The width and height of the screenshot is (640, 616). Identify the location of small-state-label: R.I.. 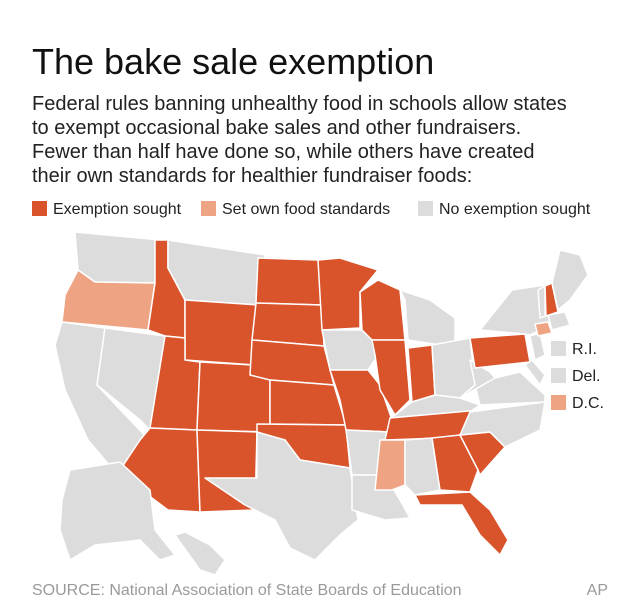
(584, 349).